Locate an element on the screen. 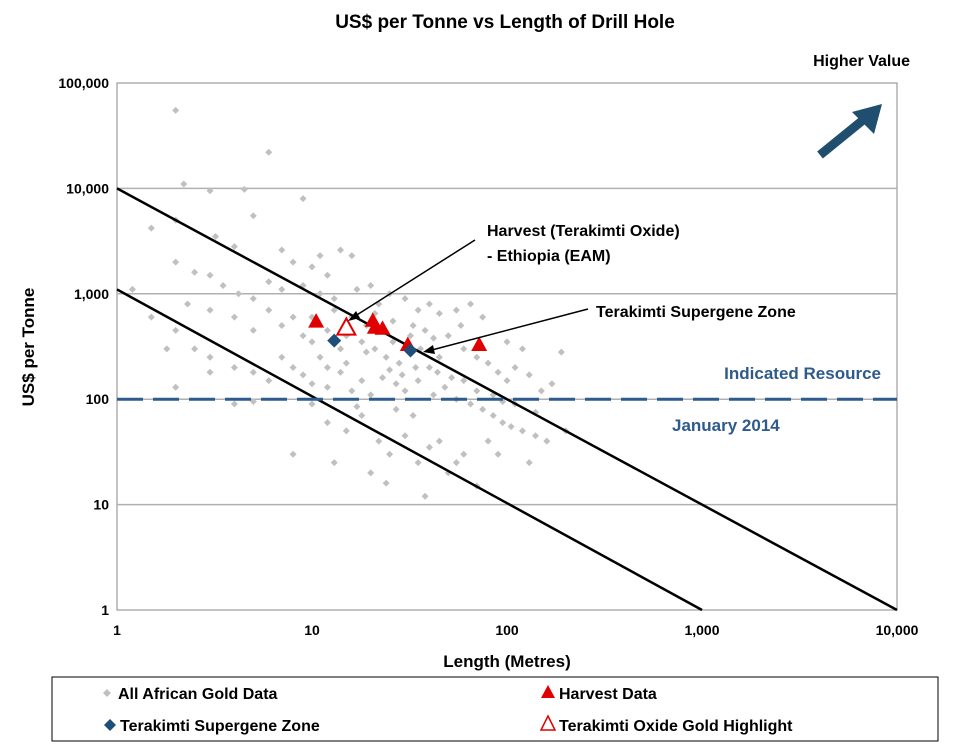 The height and width of the screenshot is (754, 980). oxide-highlight-point is located at coordinates (346, 326).